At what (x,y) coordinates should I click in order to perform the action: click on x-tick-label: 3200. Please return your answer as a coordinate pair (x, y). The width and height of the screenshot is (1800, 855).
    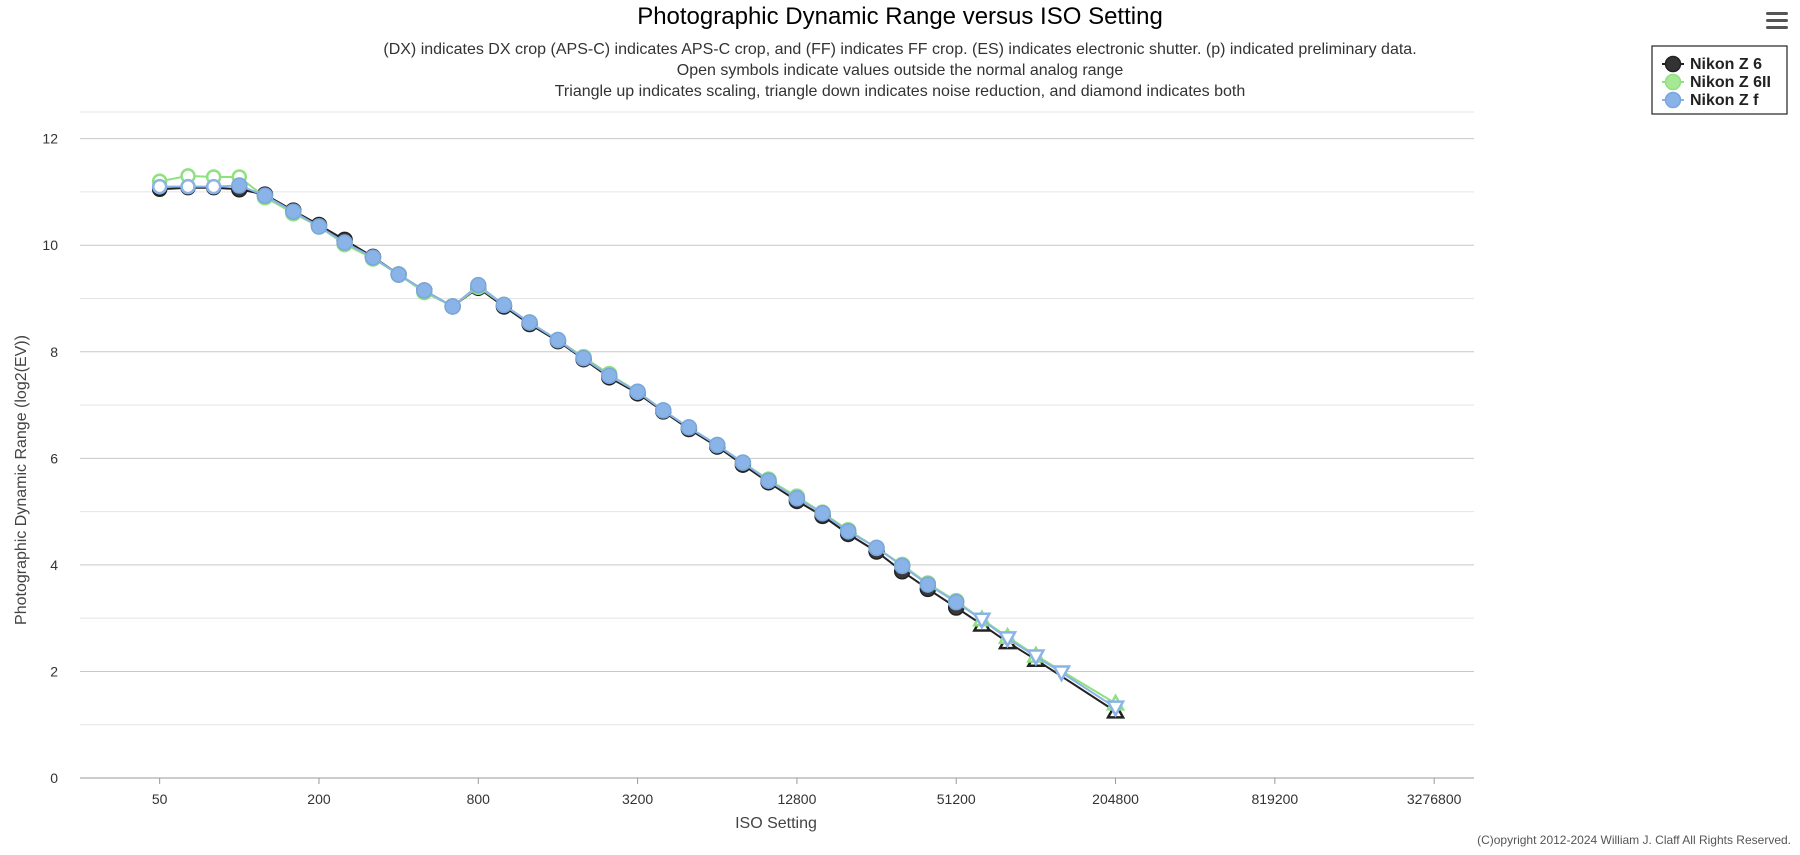
    Looking at the image, I should click on (637, 799).